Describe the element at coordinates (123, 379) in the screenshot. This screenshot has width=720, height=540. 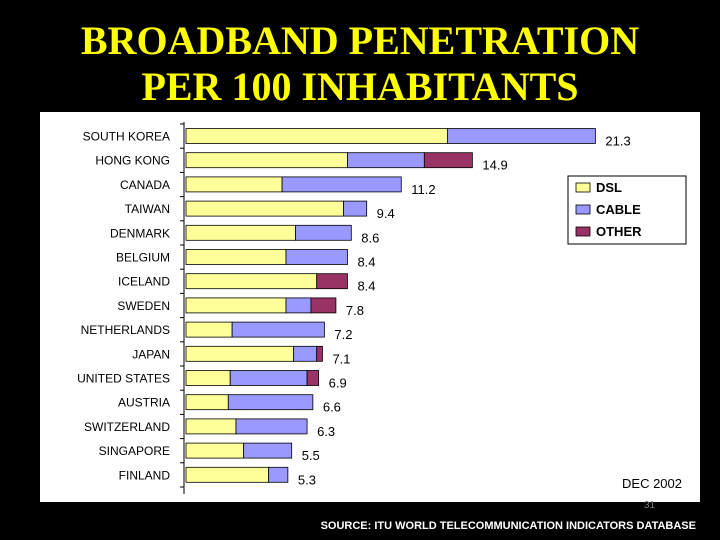
I see `category-label: UNITED STATES` at that location.